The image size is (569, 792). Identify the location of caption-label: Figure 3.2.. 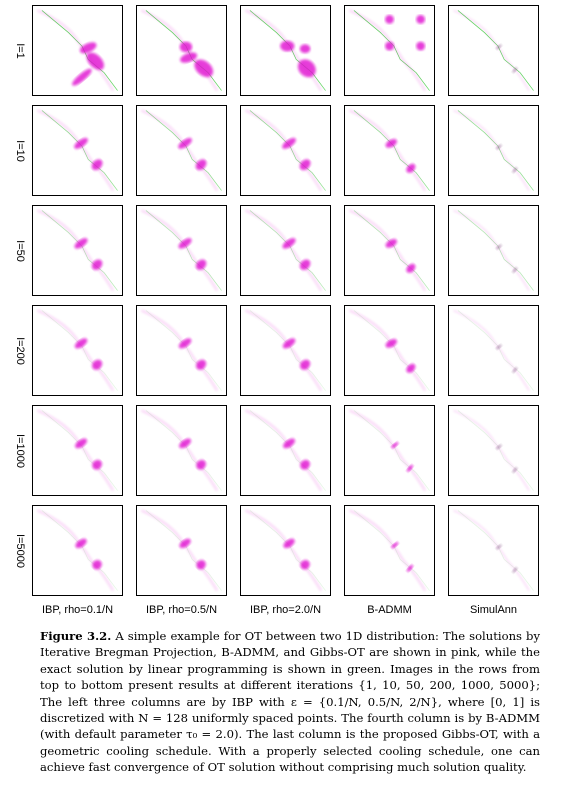
(76, 636).